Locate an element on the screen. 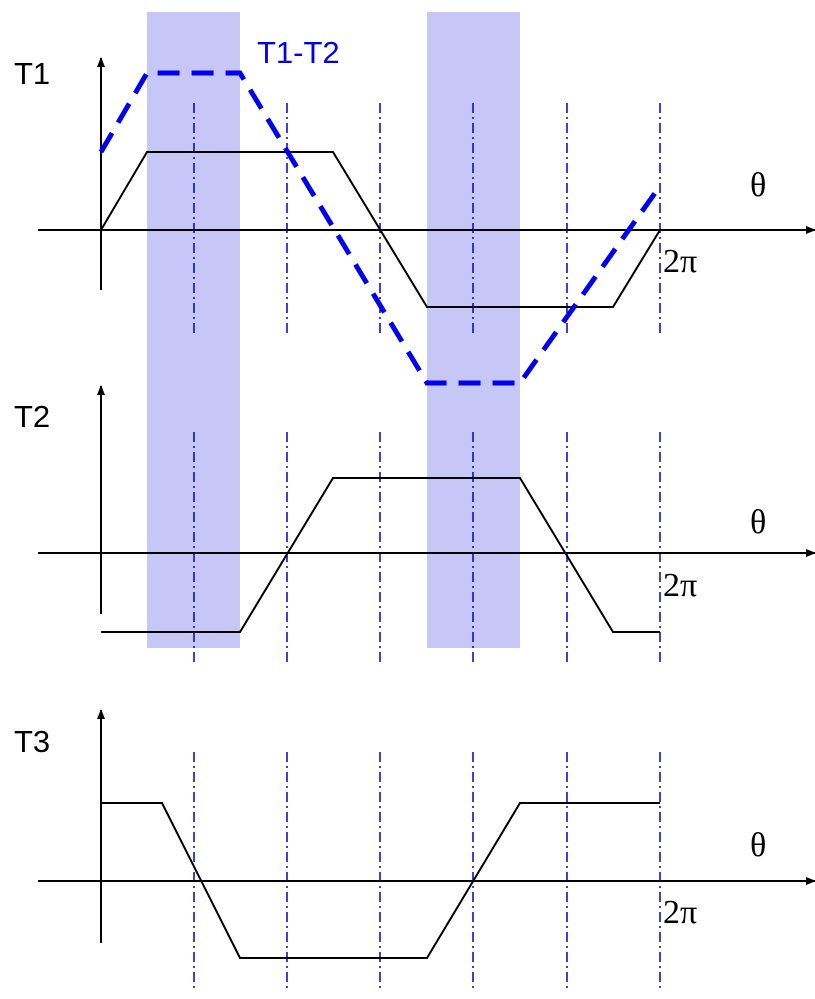 The image size is (815, 999). panel3-theta-label: θ is located at coordinates (758, 845).